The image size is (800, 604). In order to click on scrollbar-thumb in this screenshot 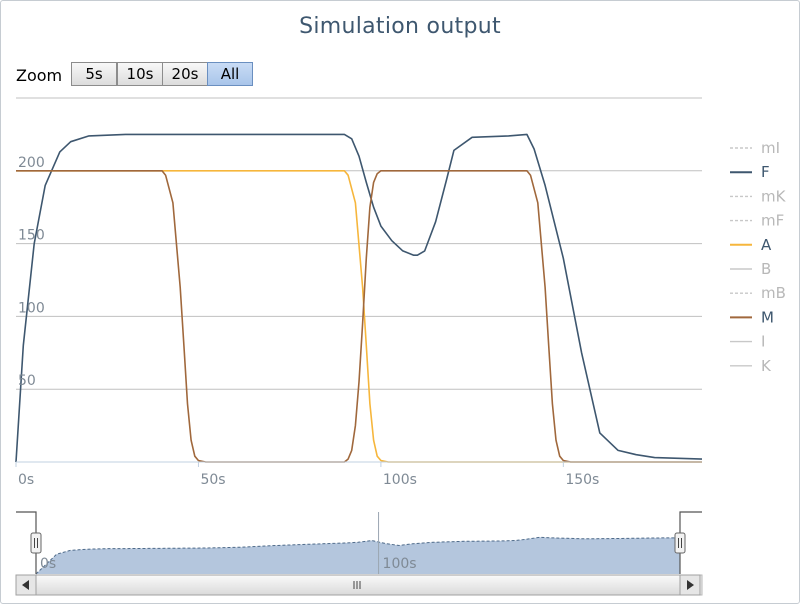, I will do `click(358, 585)`.